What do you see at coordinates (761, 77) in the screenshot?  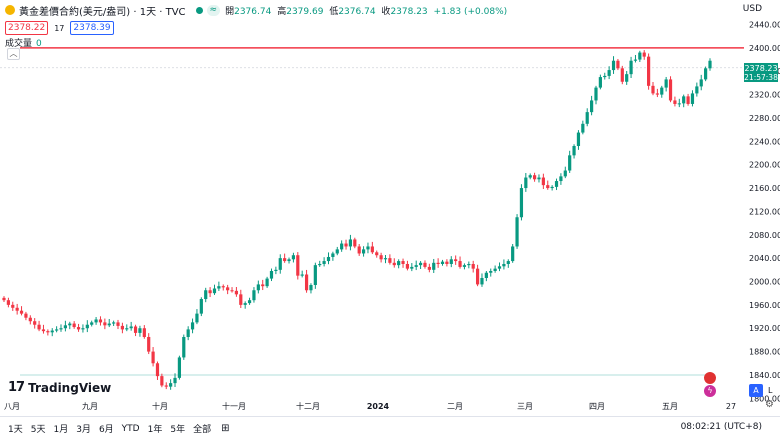 I see `bar-countdown: 21:57:38` at bounding box center [761, 77].